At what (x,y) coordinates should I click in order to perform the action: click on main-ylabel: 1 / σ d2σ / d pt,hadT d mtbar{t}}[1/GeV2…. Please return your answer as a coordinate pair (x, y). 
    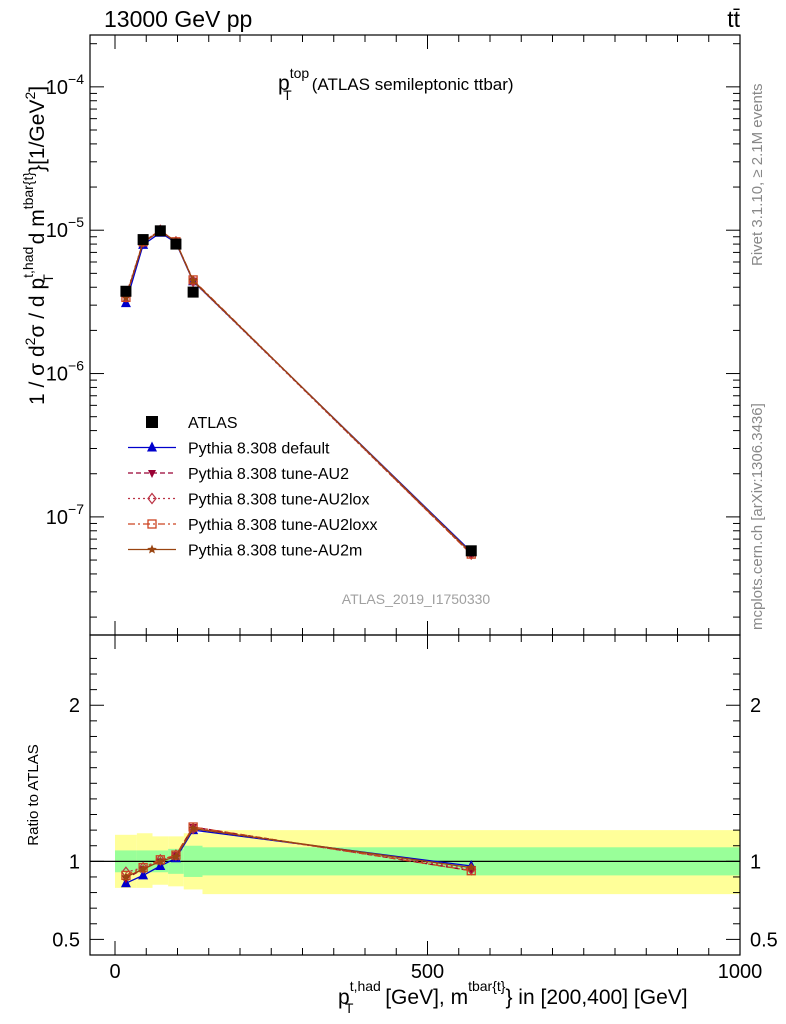
    Looking at the image, I should click on (38, 245).